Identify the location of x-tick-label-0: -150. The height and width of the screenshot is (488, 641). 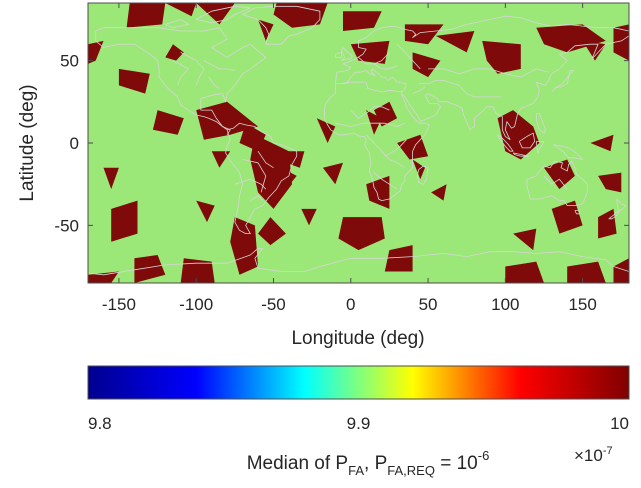
(119, 304).